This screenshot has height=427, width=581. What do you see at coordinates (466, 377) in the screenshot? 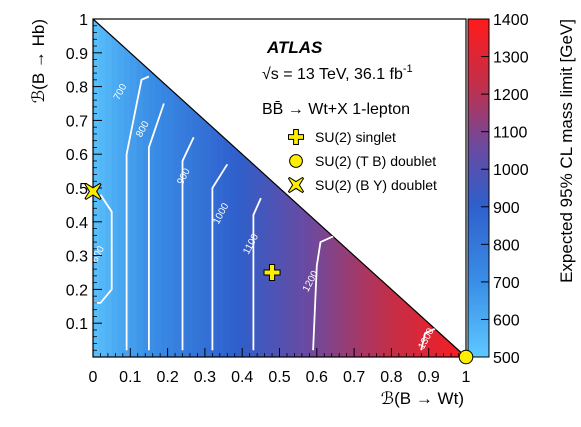
I see `x-tick-label: 1` at bounding box center [466, 377].